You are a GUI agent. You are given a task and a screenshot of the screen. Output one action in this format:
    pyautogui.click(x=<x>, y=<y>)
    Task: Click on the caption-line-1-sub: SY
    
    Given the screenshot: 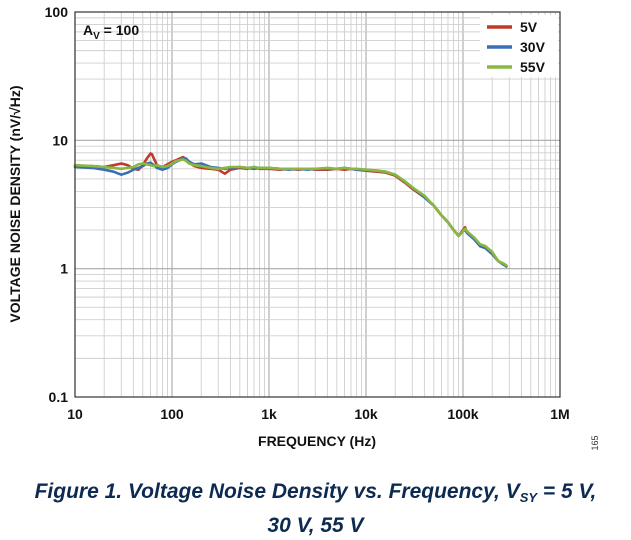 What is the action you would take?
    pyautogui.click(x=528, y=497)
    